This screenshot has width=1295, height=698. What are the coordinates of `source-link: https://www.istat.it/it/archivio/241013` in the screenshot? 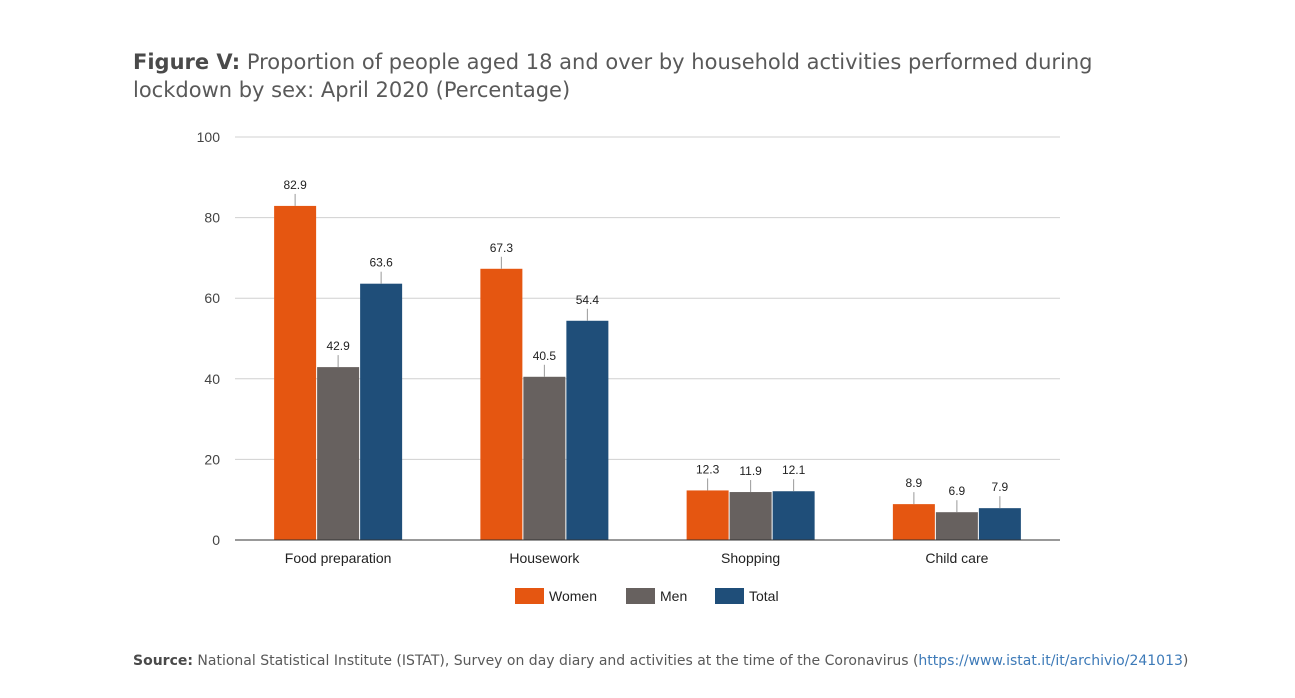 It's located at (1050, 661).